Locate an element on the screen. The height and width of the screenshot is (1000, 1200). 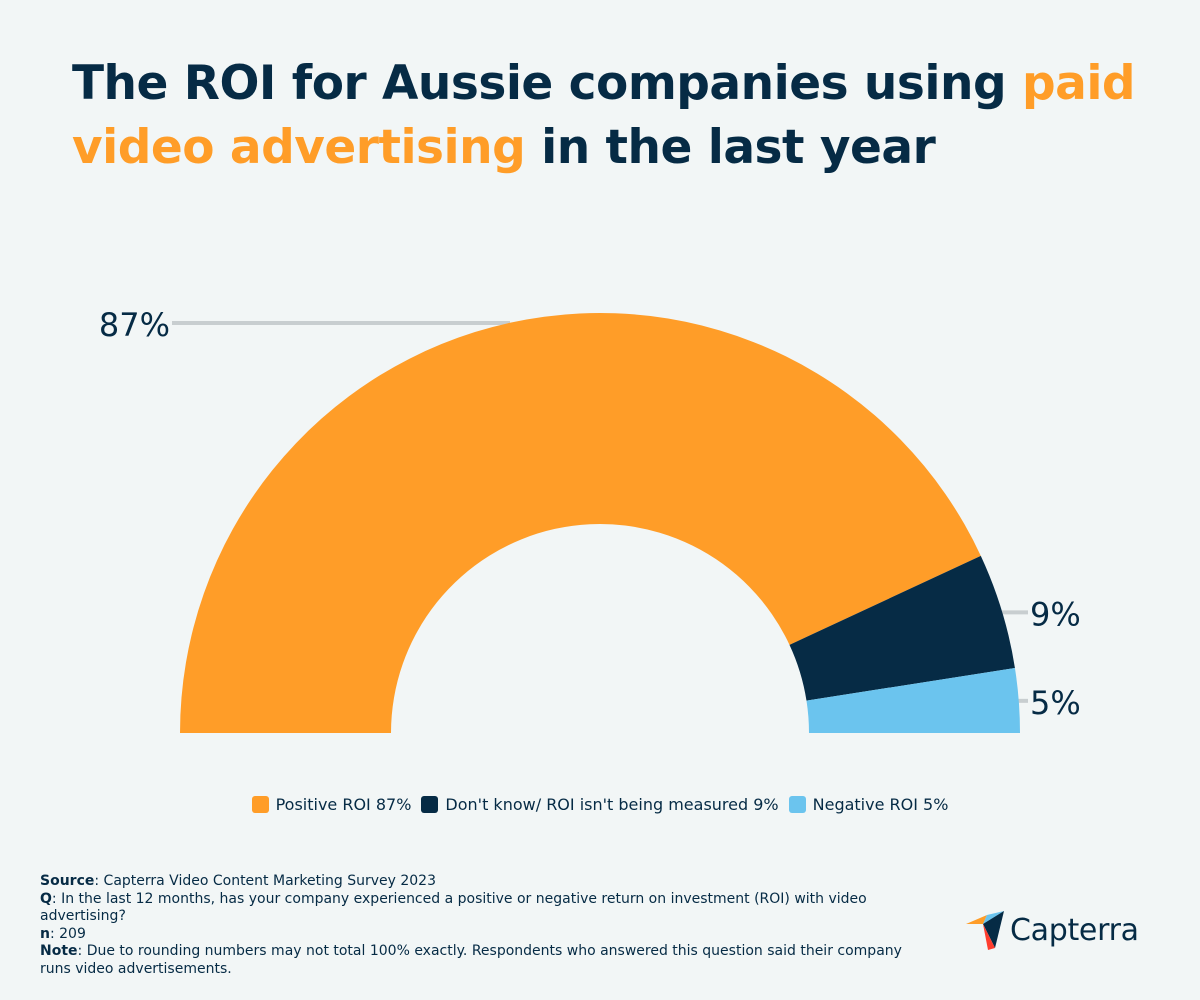
legend-label: Don't know/ ROI isn't being measured 9% is located at coordinates (612, 804).